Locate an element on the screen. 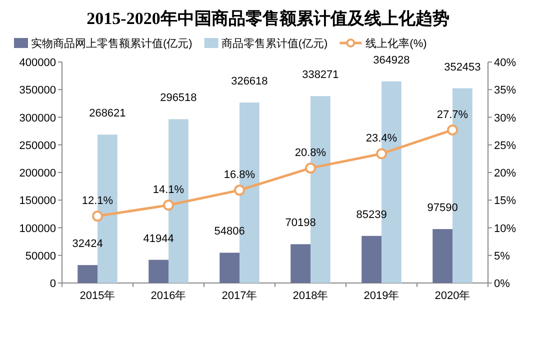 This screenshot has width=536, height=337. x-tick-label: 2017年 is located at coordinates (240, 296).